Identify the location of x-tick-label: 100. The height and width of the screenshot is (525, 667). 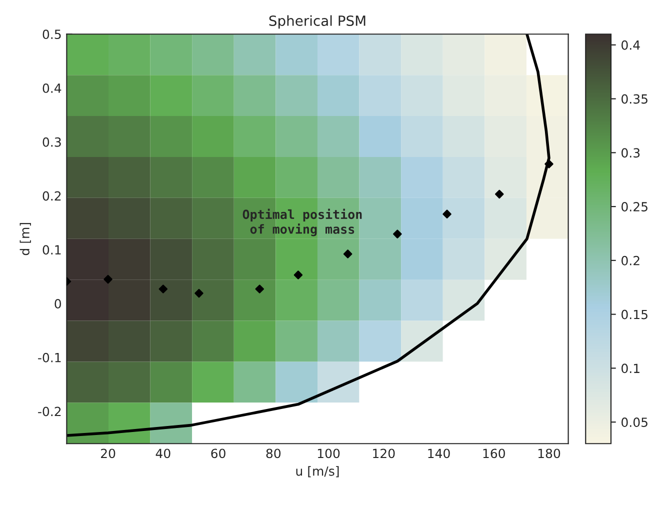
(329, 453).